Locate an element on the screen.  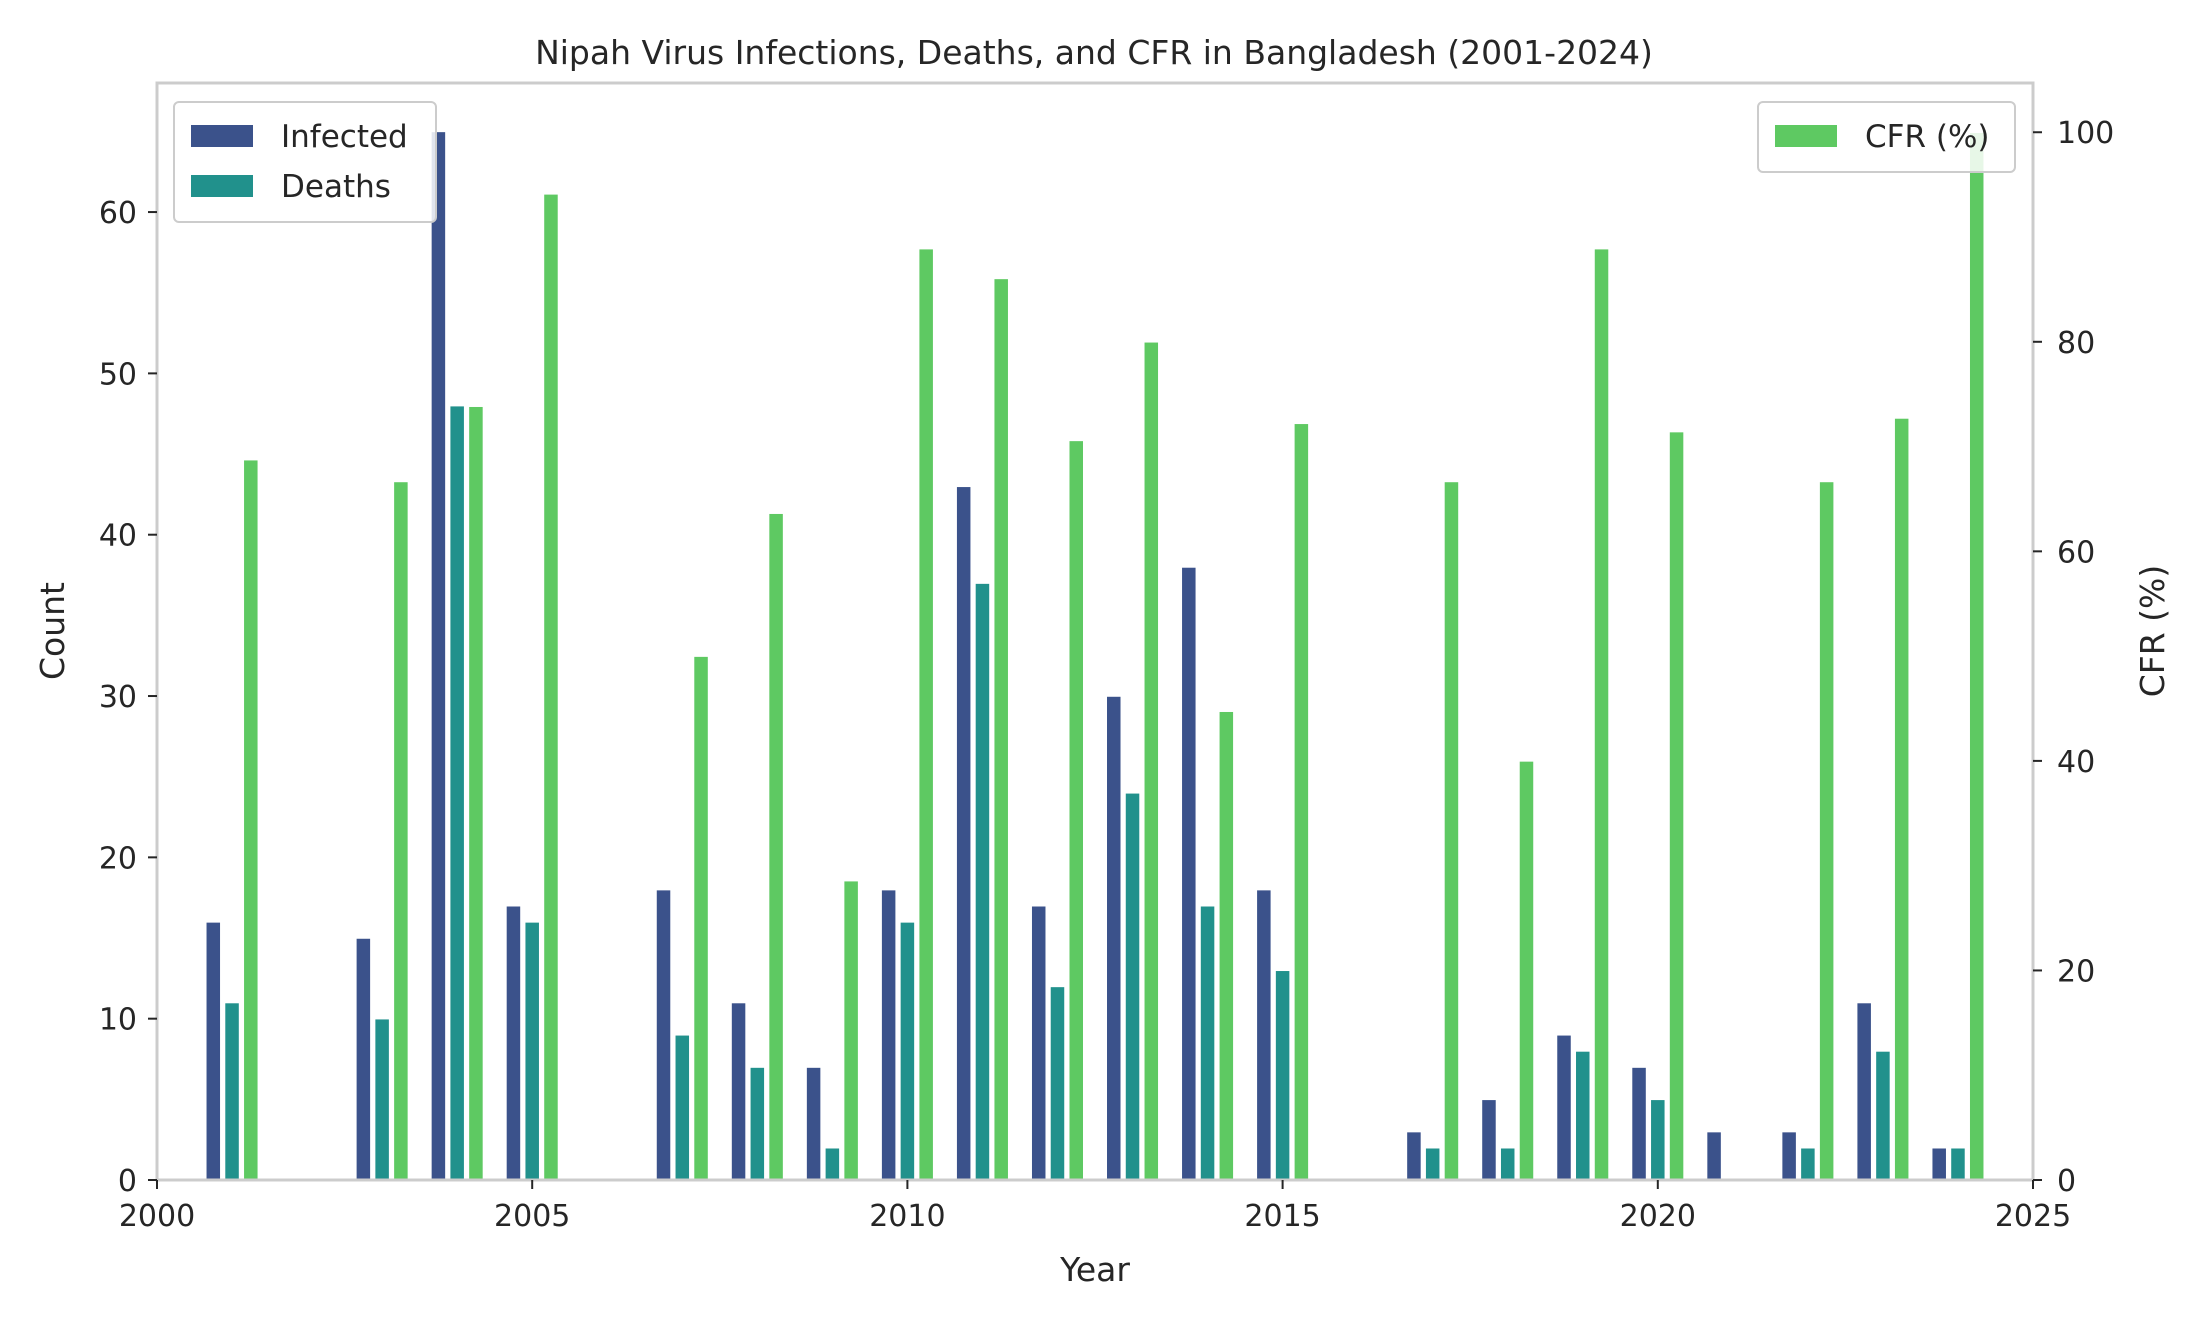
bar-infected-2012 is located at coordinates (1038, 1043).